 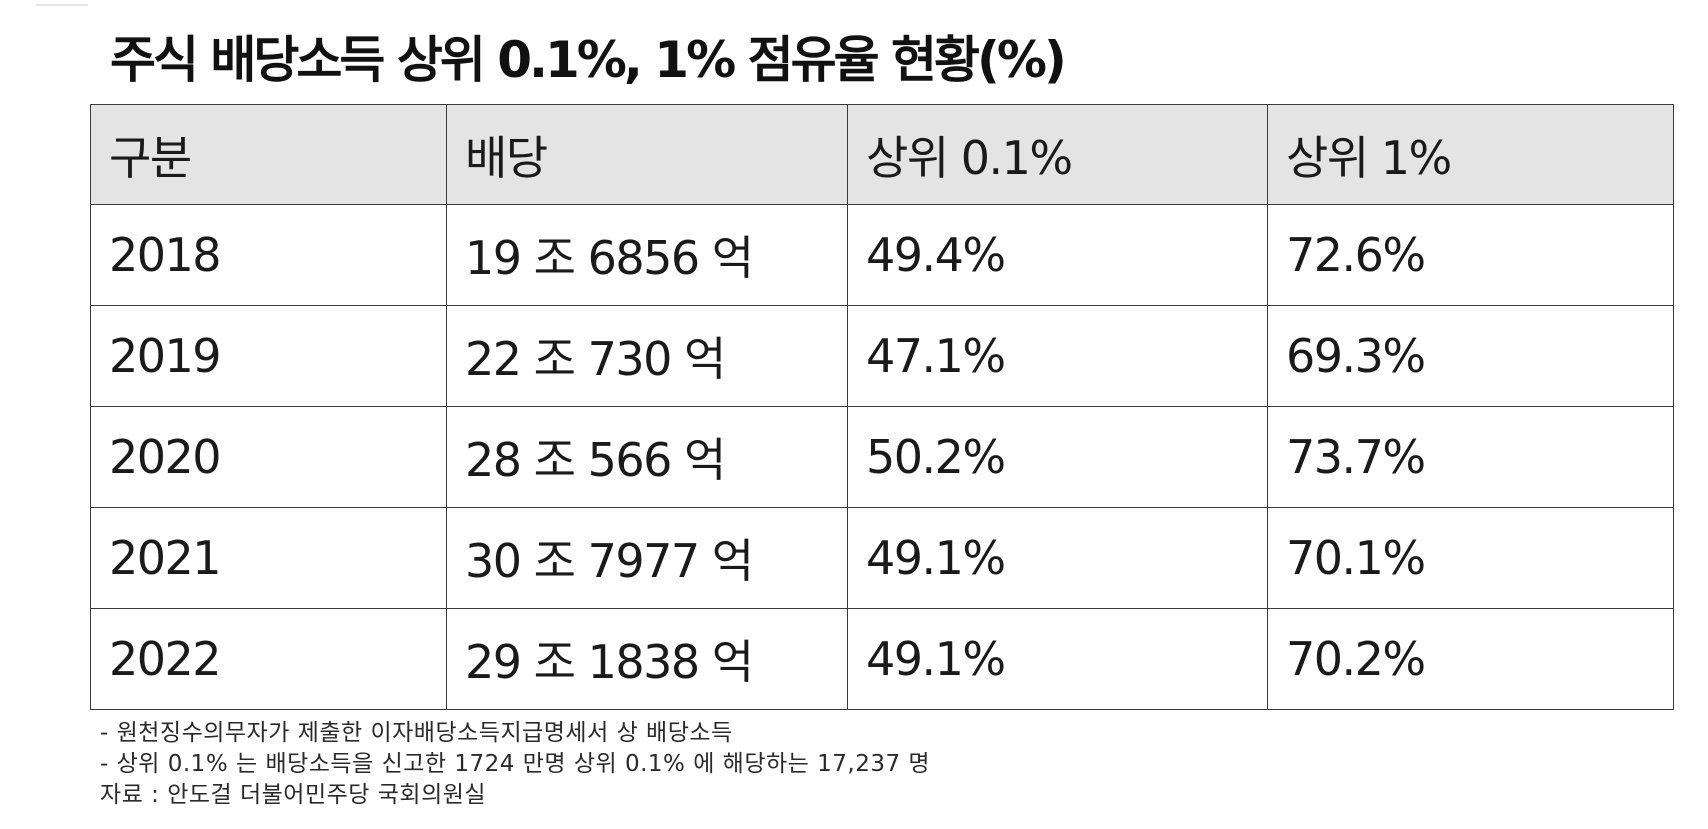 What do you see at coordinates (1470, 659) in the screenshot?
I see `row-top-1-share: 70.2%` at bounding box center [1470, 659].